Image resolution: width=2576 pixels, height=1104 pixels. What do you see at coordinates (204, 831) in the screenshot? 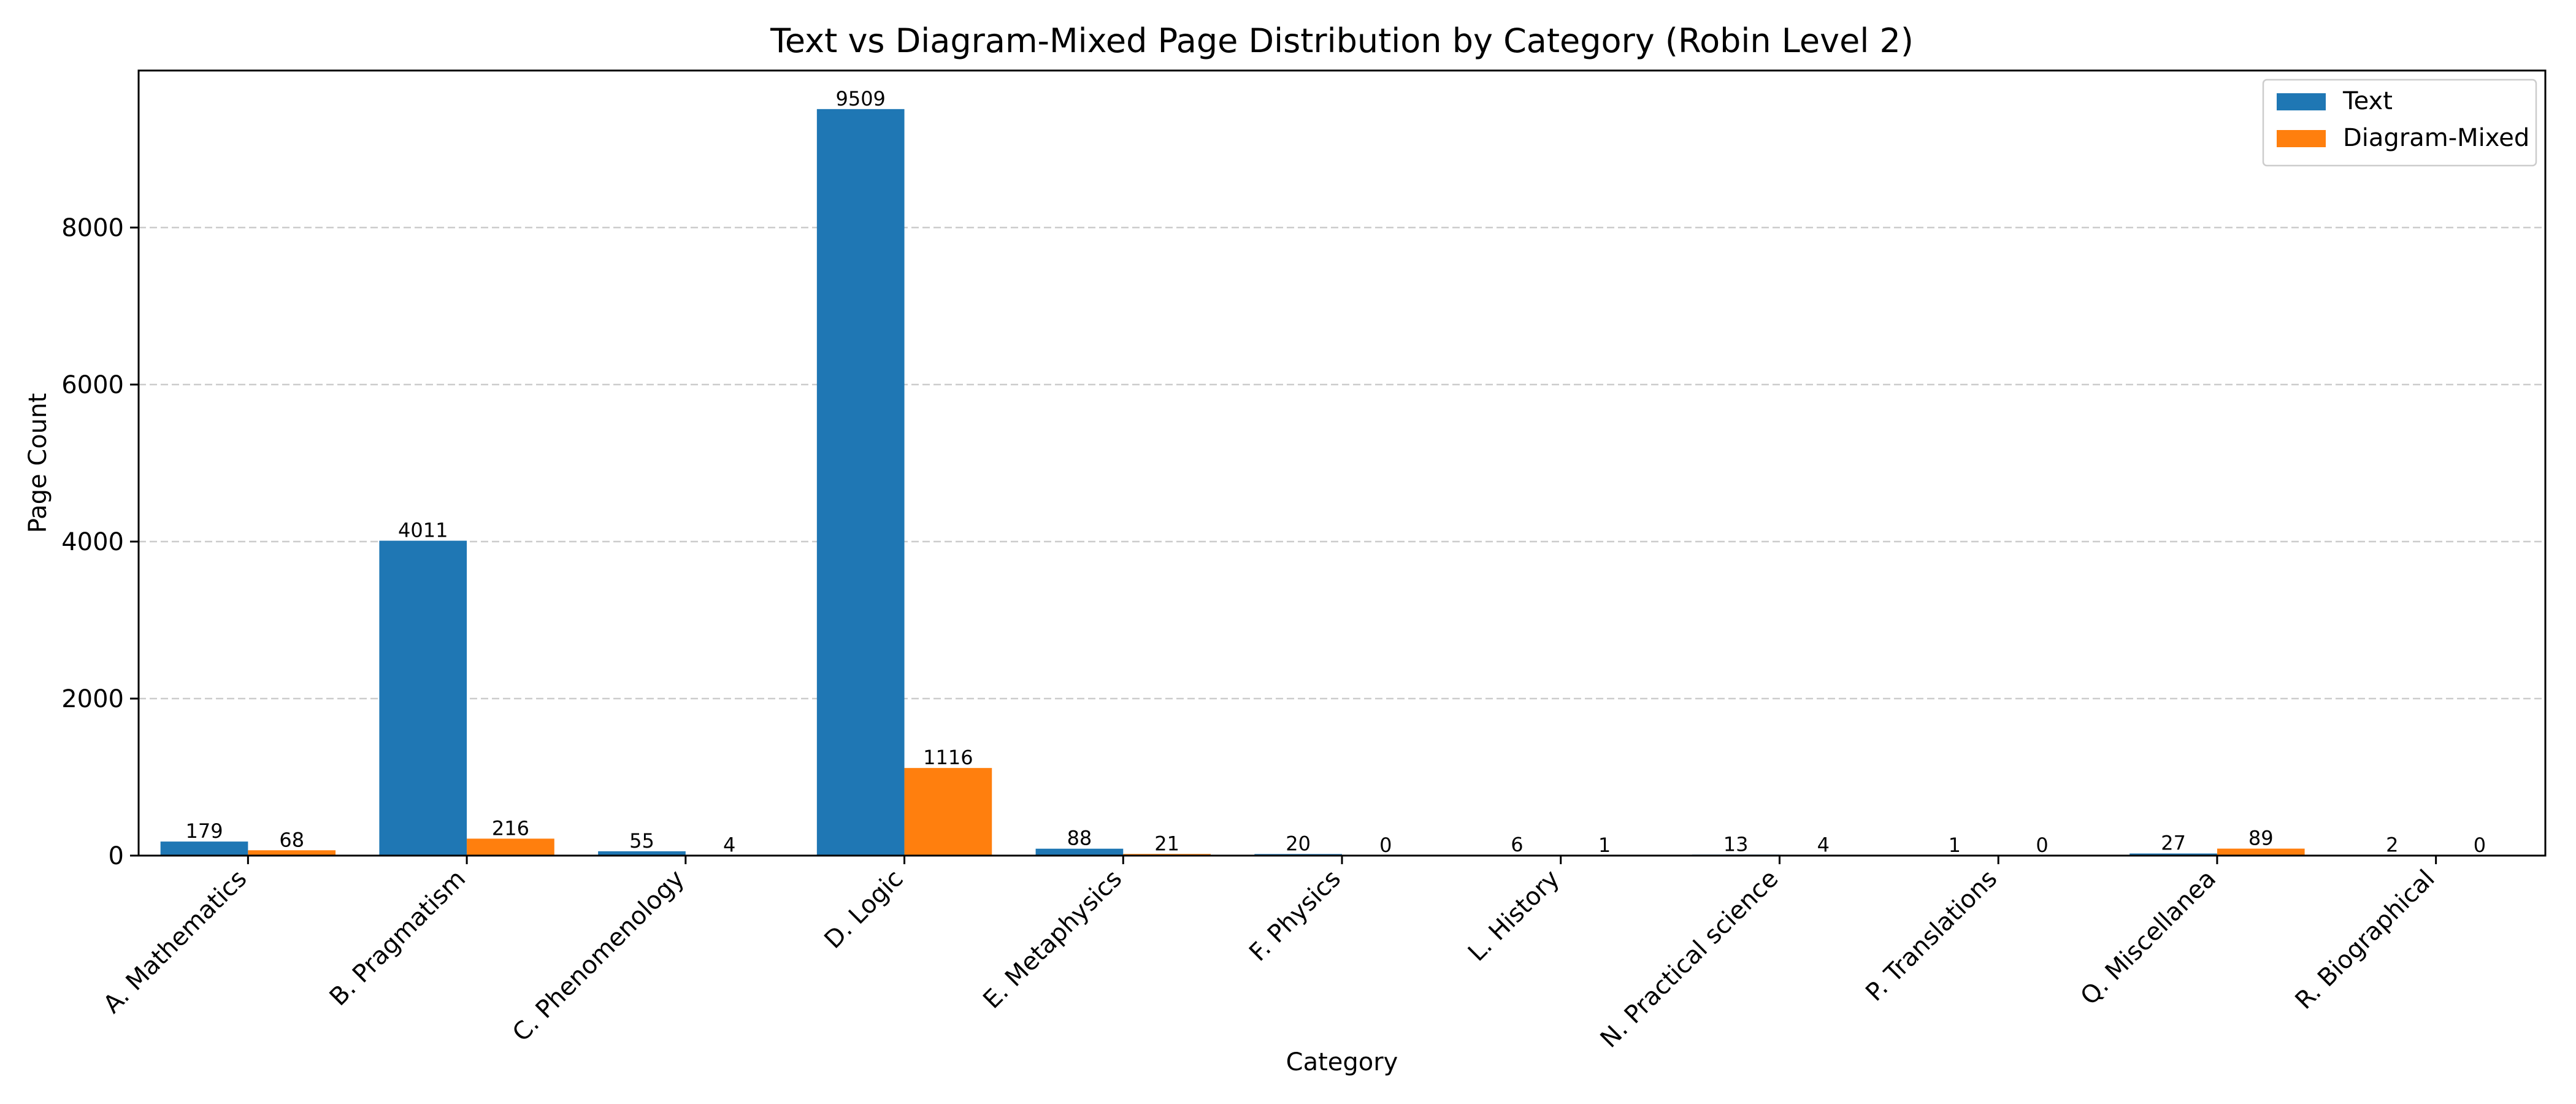
I see `data-label: 179` at bounding box center [204, 831].